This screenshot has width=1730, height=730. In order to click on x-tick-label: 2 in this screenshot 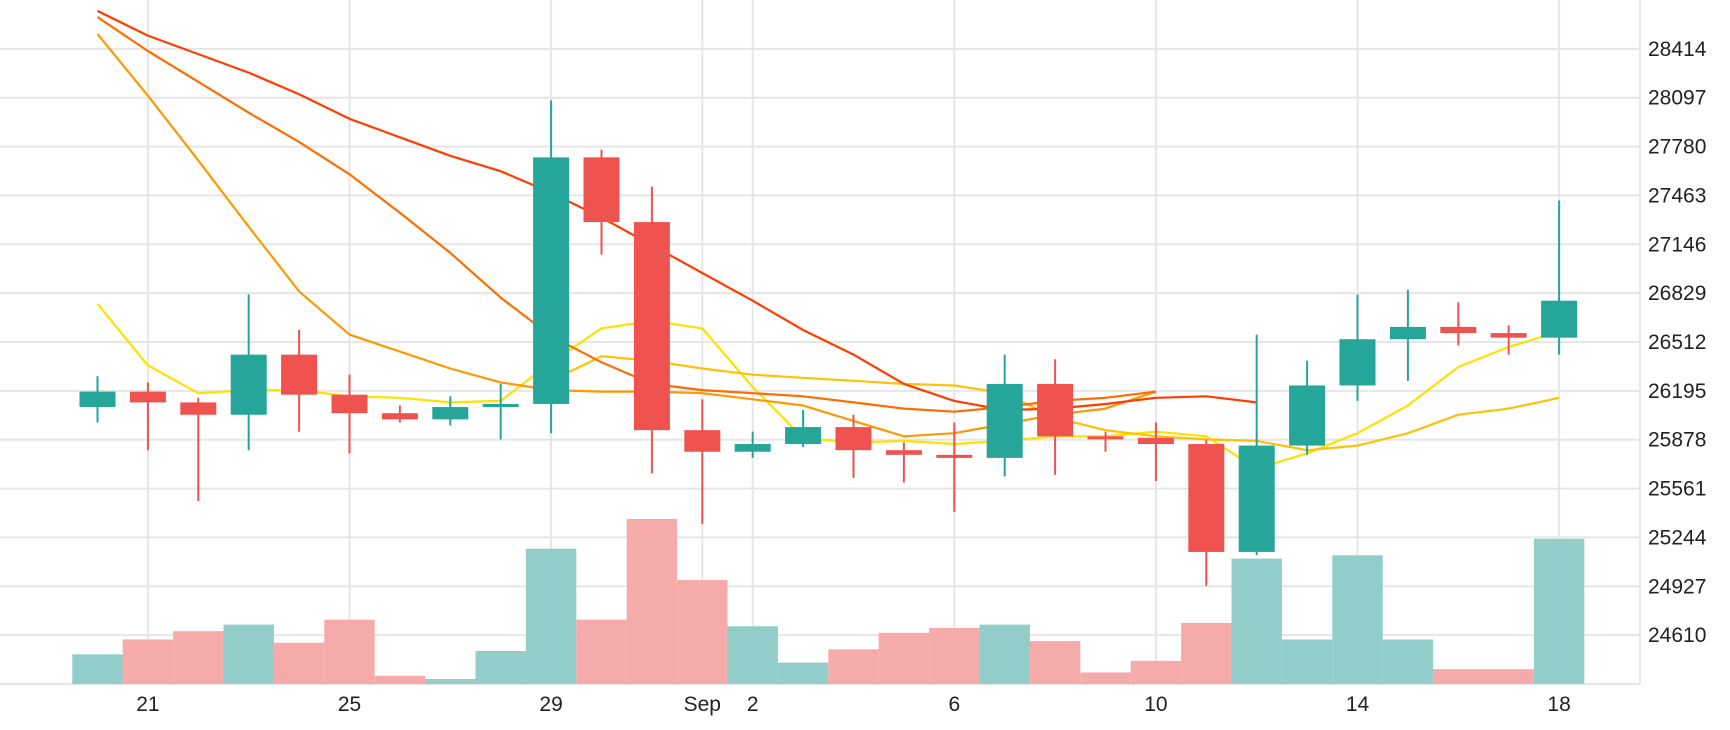, I will do `click(753, 704)`.